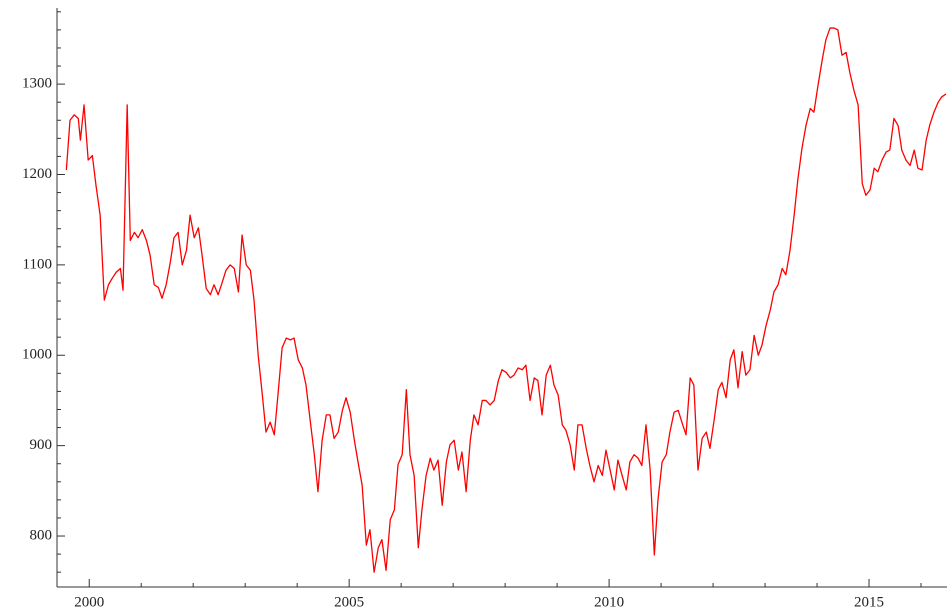 Image resolution: width=947 pixels, height=616 pixels. Describe the element at coordinates (89, 602) in the screenshot. I see `x-tick-label: 2000` at that location.